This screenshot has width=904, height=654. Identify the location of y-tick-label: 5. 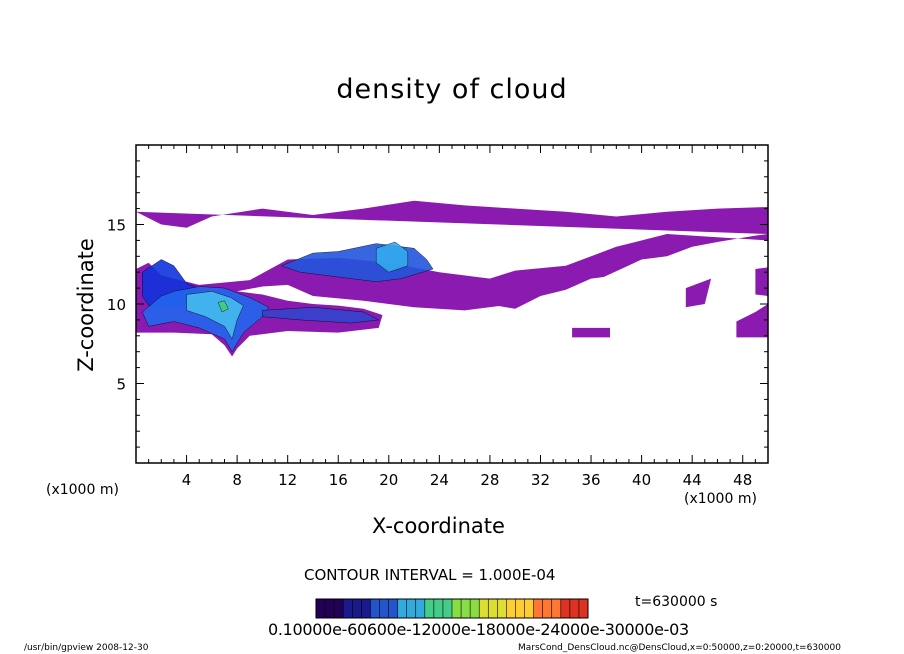
(121, 385).